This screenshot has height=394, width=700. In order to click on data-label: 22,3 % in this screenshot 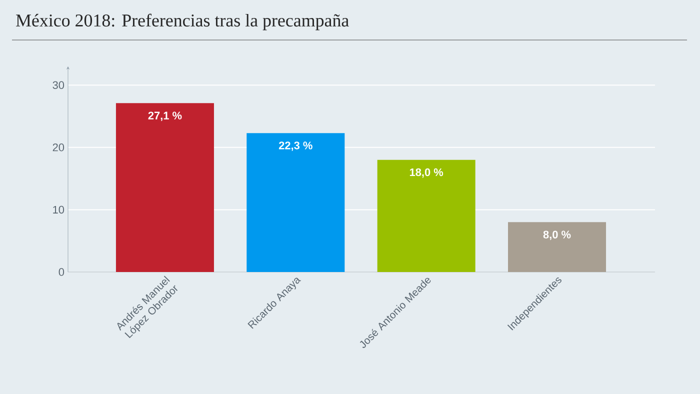, I will do `click(295, 146)`.